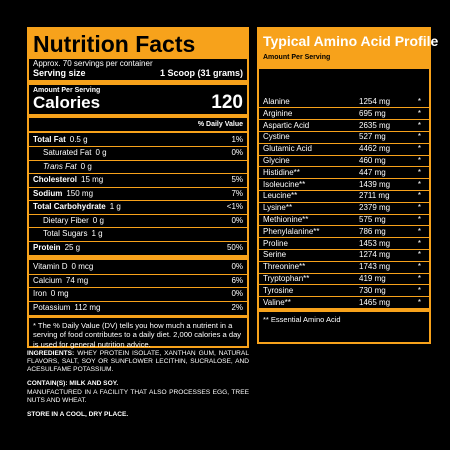 The height and width of the screenshot is (450, 450). I want to click on amino-amount: 2635 mg, so click(375, 125).